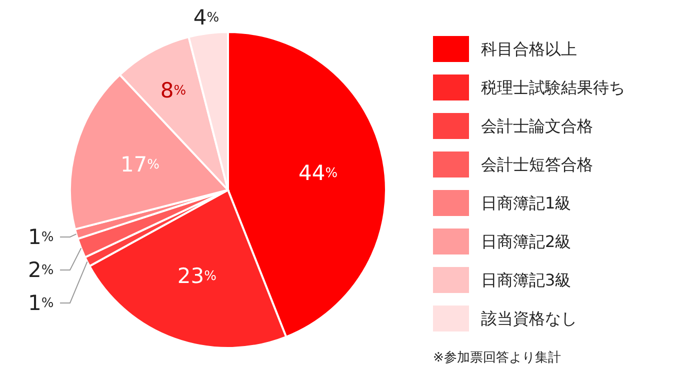 This screenshot has width=690, height=386. I want to click on legend-label: 日商簿記3級, so click(526, 280).